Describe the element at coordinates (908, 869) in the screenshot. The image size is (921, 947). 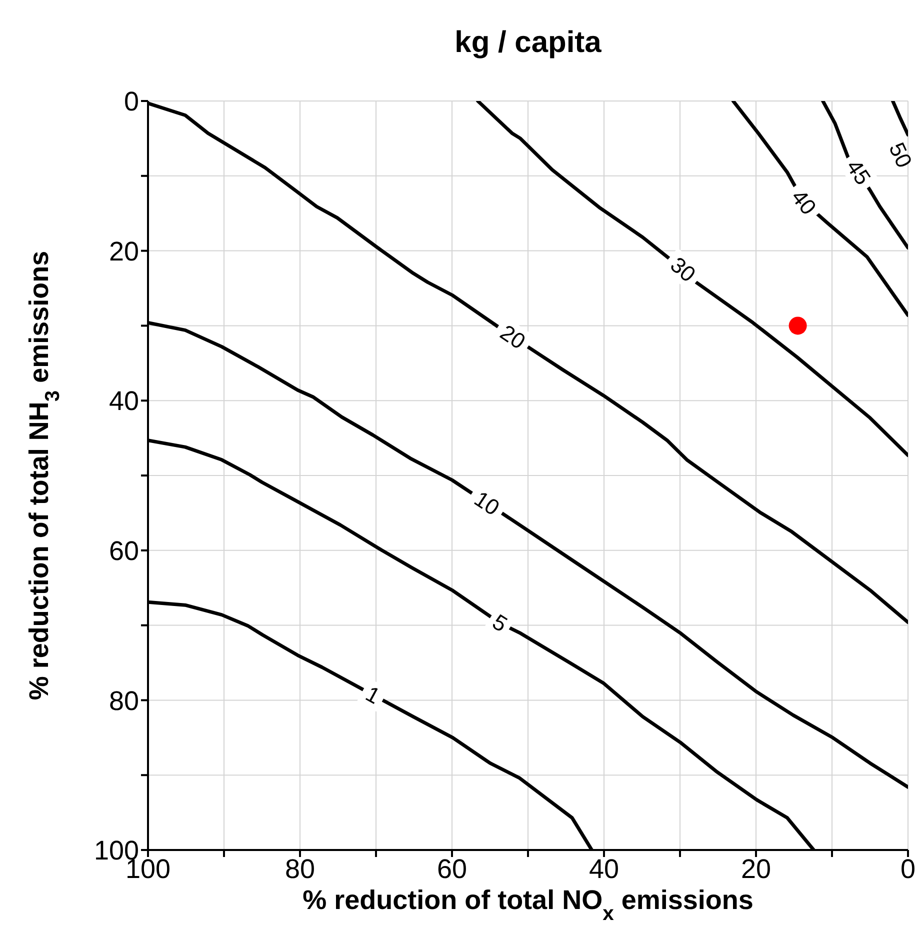
I see `x-tick-label: 0` at that location.